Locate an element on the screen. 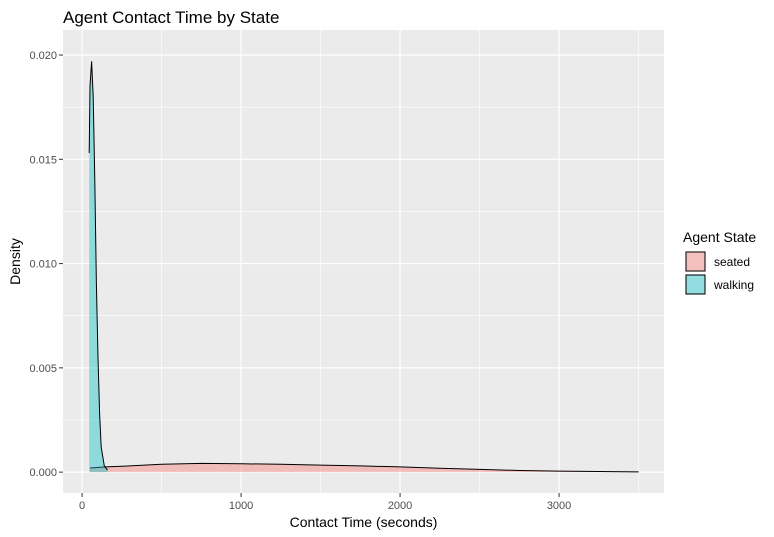 The image size is (774, 537). density-area-seated is located at coordinates (364, 468).